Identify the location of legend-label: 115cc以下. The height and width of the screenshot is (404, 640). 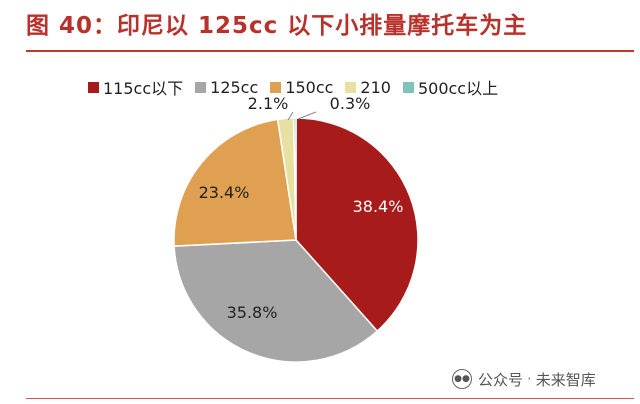
(143, 88).